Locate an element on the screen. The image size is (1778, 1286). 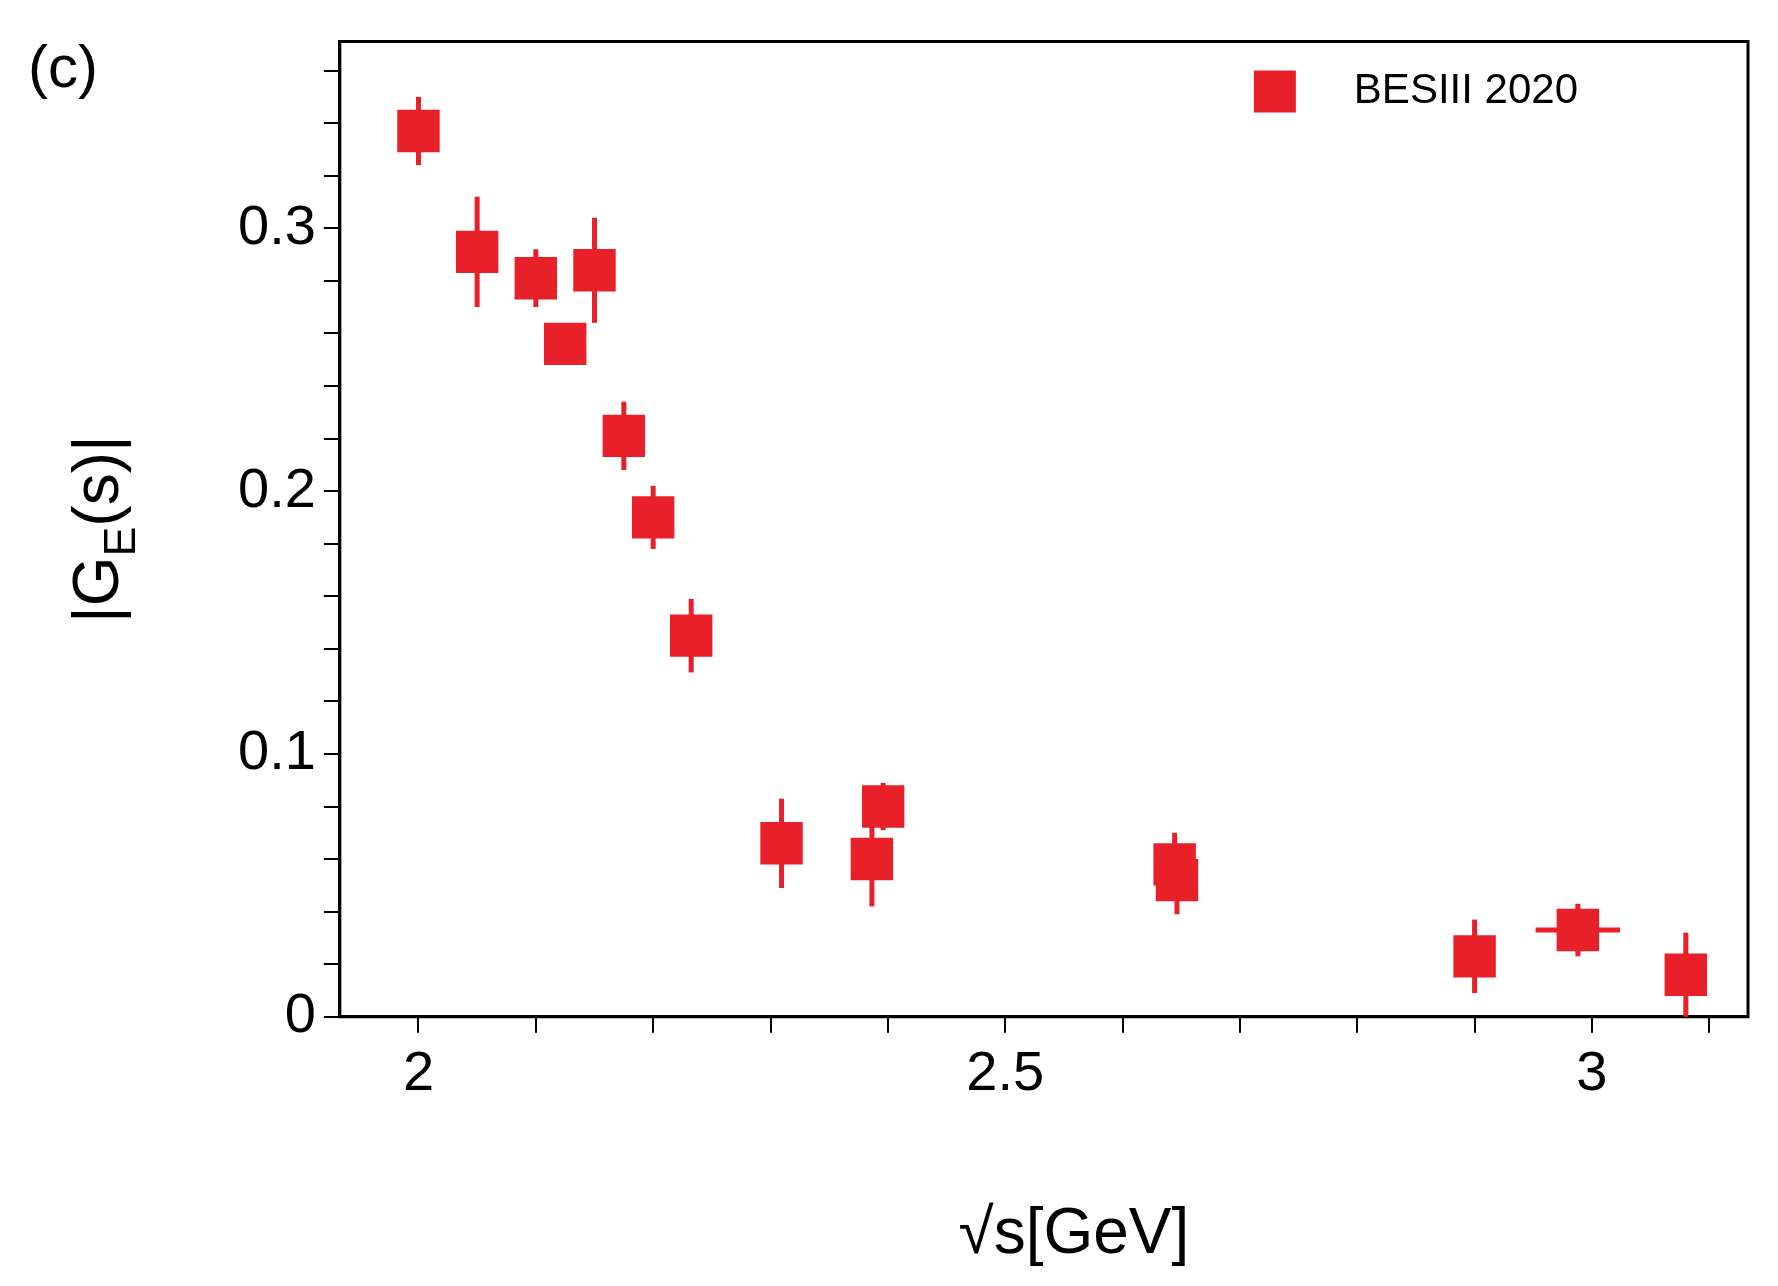
y-tick-label: 0.3 is located at coordinates (276, 224).